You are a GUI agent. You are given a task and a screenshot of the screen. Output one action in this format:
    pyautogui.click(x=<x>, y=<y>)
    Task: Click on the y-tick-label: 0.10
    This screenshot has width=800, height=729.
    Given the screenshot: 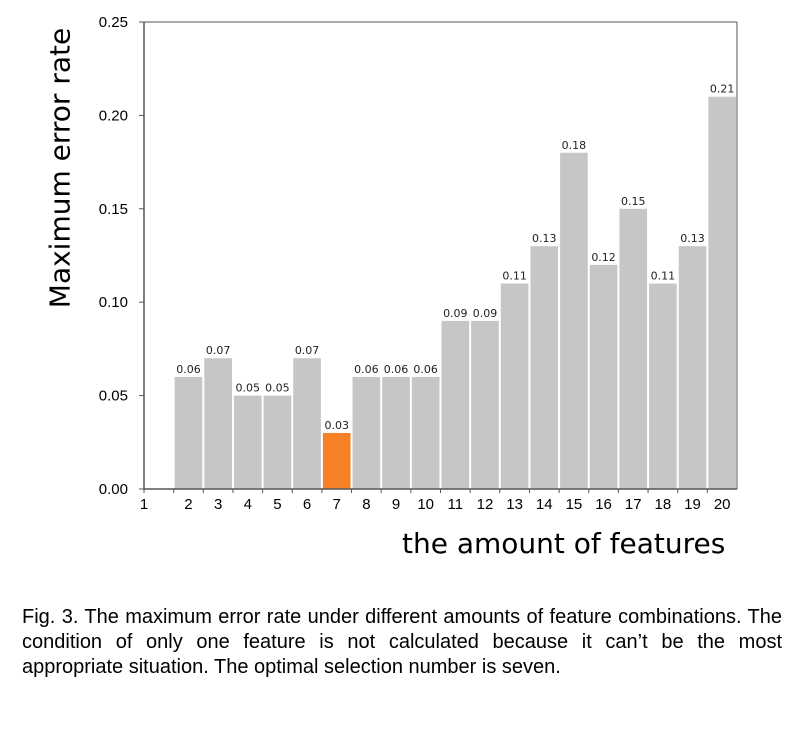 What is the action you would take?
    pyautogui.click(x=113, y=302)
    